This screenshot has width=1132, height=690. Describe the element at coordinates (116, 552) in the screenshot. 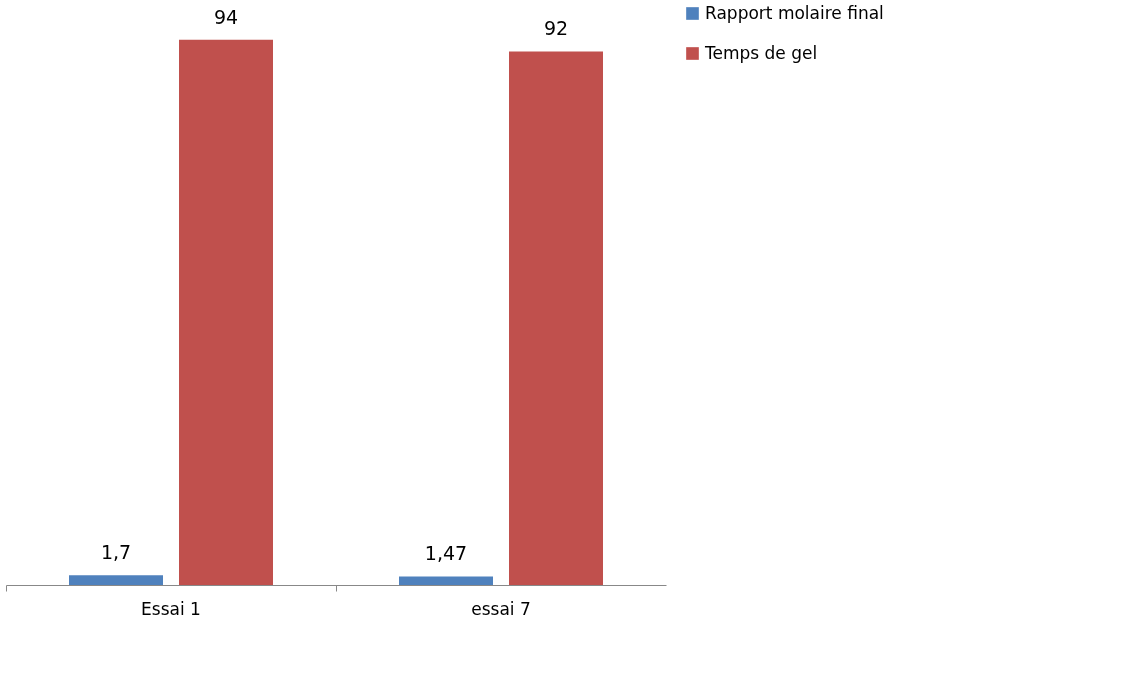

I see `data-label: 1,7` at that location.